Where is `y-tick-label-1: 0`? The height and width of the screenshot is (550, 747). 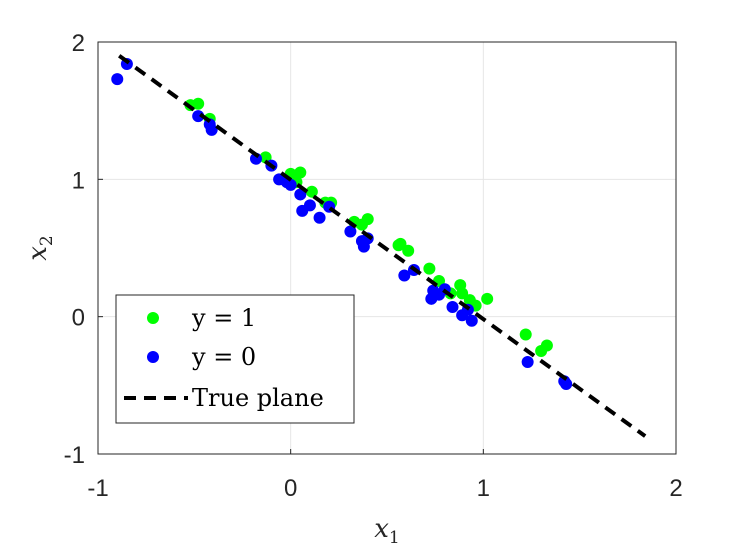
y-tick-label-1: 0 is located at coordinates (78, 318).